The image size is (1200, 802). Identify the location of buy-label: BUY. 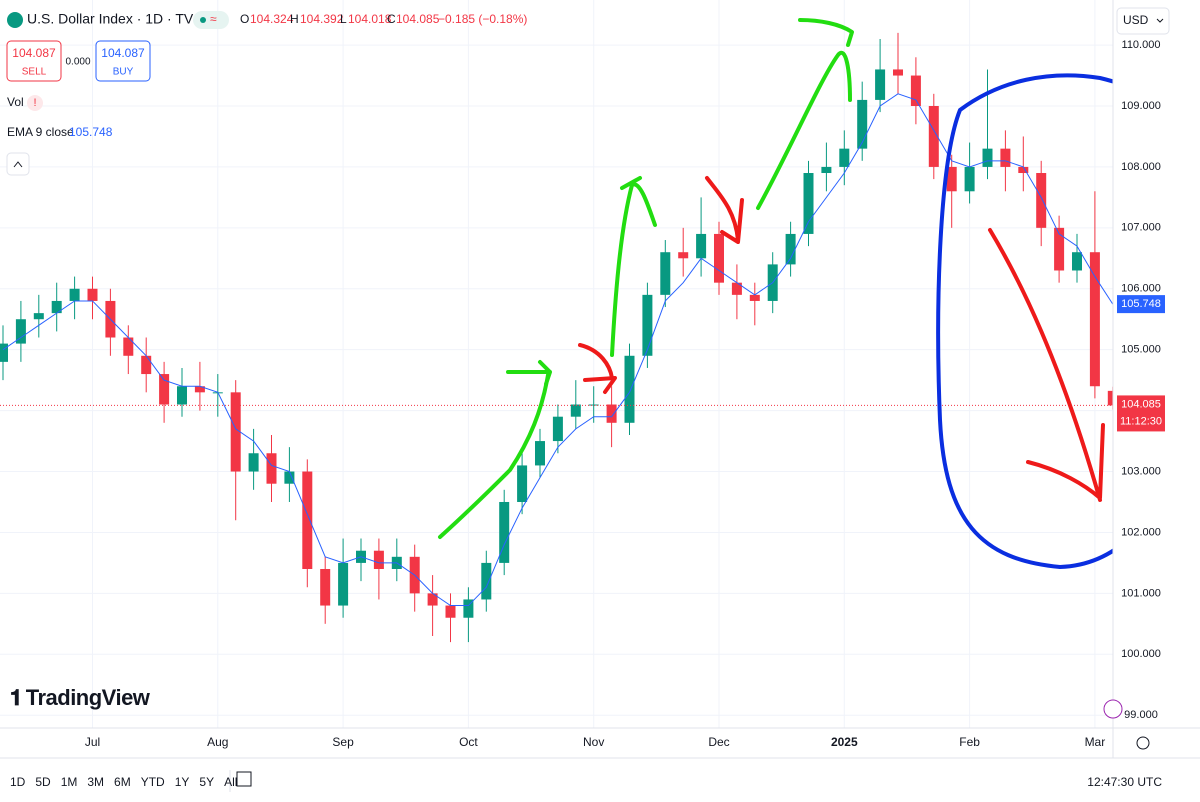
(123, 72).